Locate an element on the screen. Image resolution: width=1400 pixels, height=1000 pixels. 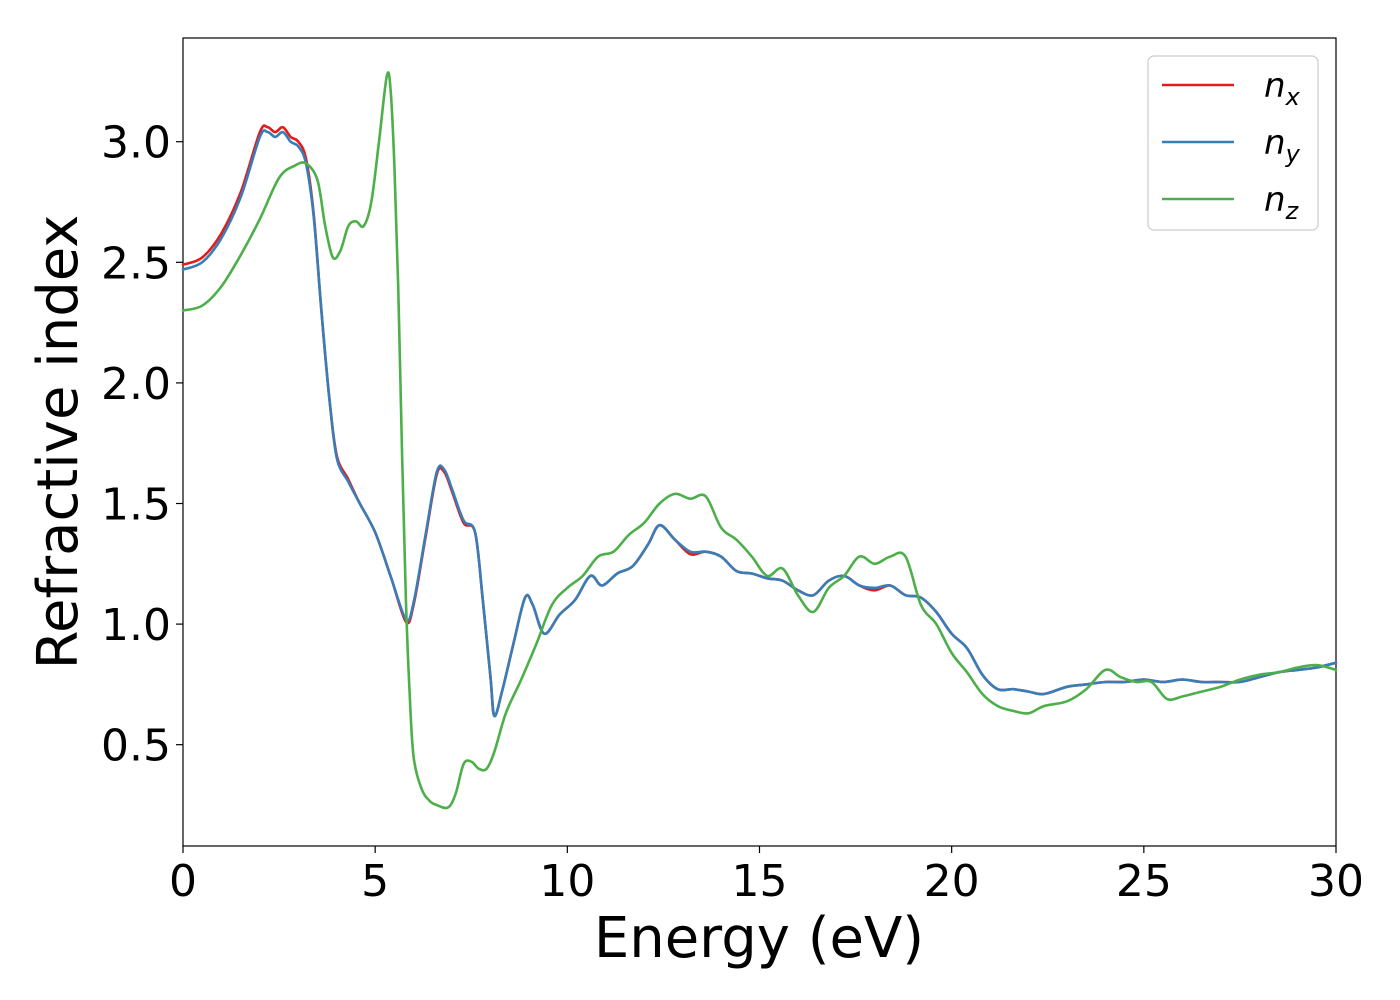
y-tick-label: 1.5 is located at coordinates (136, 505).